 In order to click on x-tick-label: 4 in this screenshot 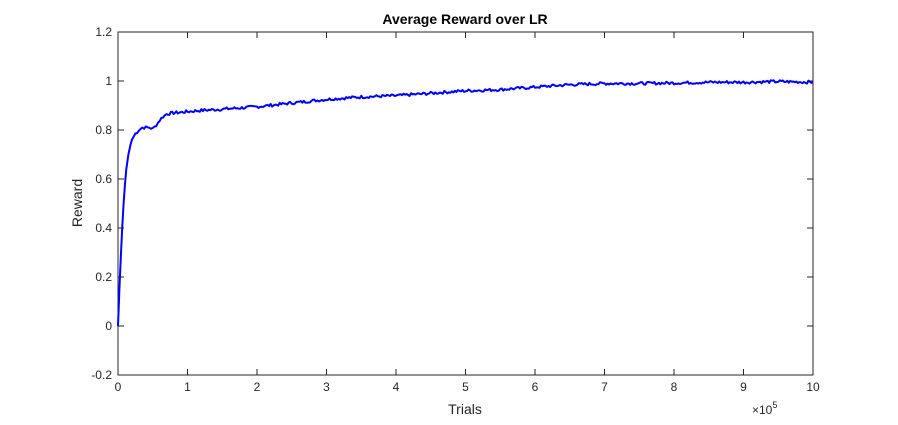, I will do `click(396, 387)`.